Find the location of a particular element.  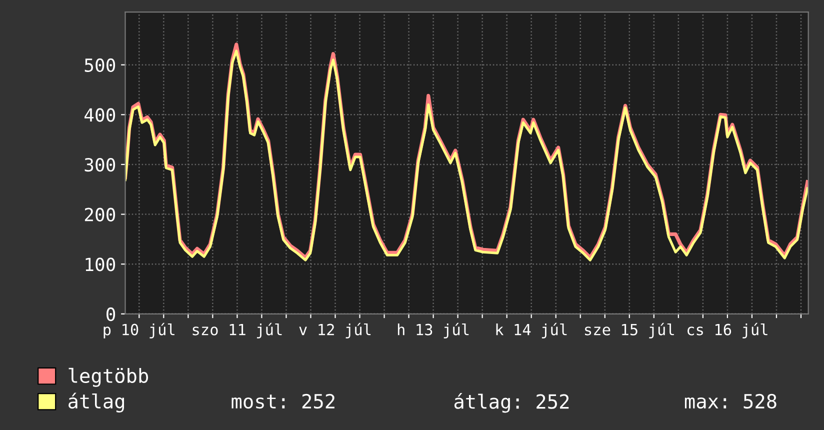

x-tick-label: k 14 júl is located at coordinates (531, 330).